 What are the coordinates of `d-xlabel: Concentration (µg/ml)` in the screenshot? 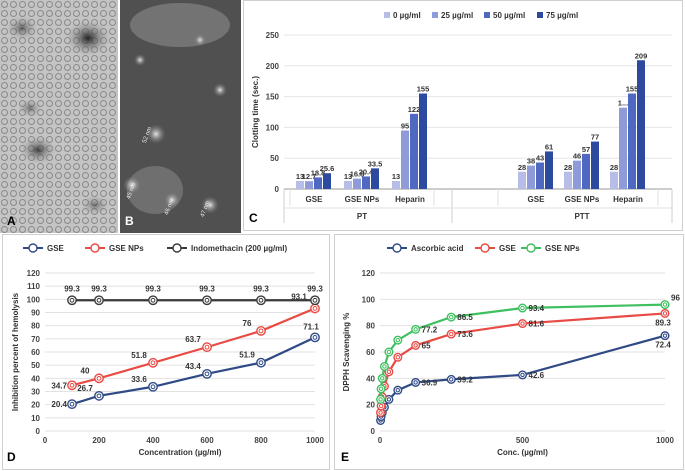 It's located at (180, 452).